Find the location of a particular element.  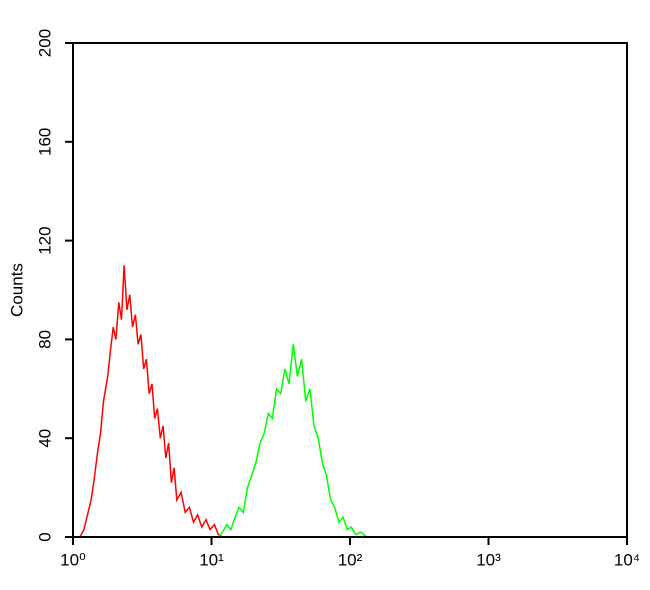

y-tick-label: 120 is located at coordinates (44, 240).